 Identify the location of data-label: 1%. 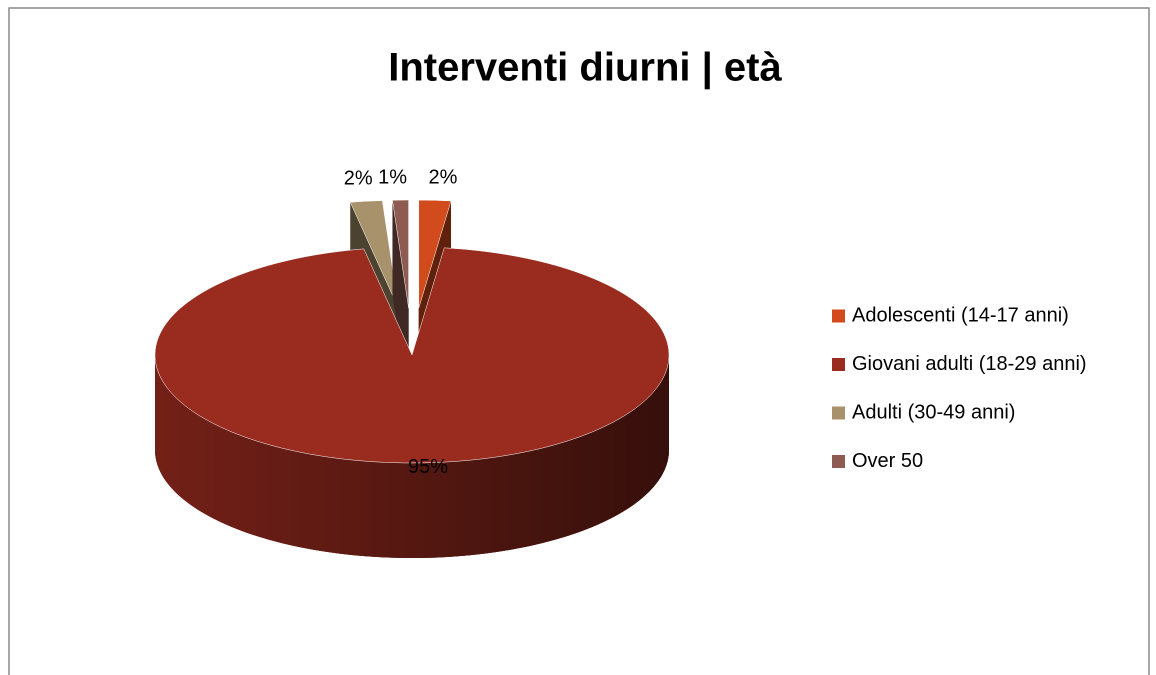
(392, 177).